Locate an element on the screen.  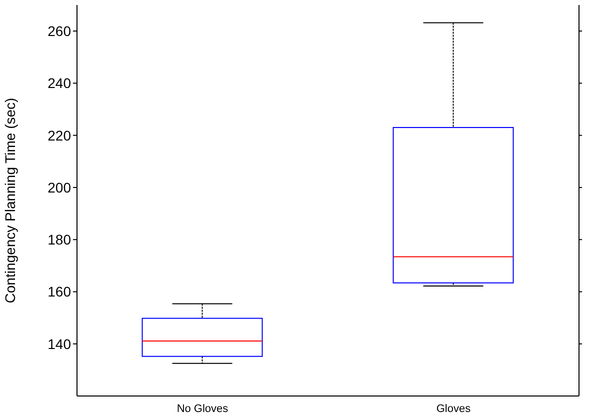
y-tick-label: 240 is located at coordinates (60, 83).